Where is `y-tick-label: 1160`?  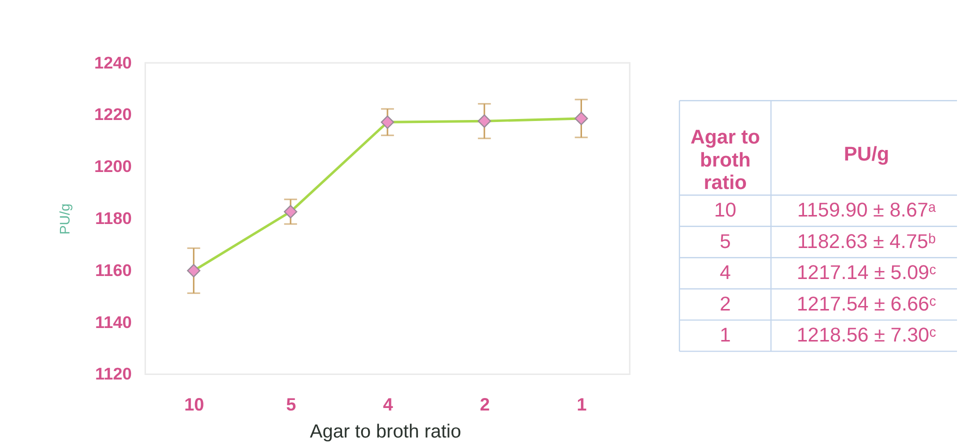
y-tick-label: 1160 is located at coordinates (113, 270).